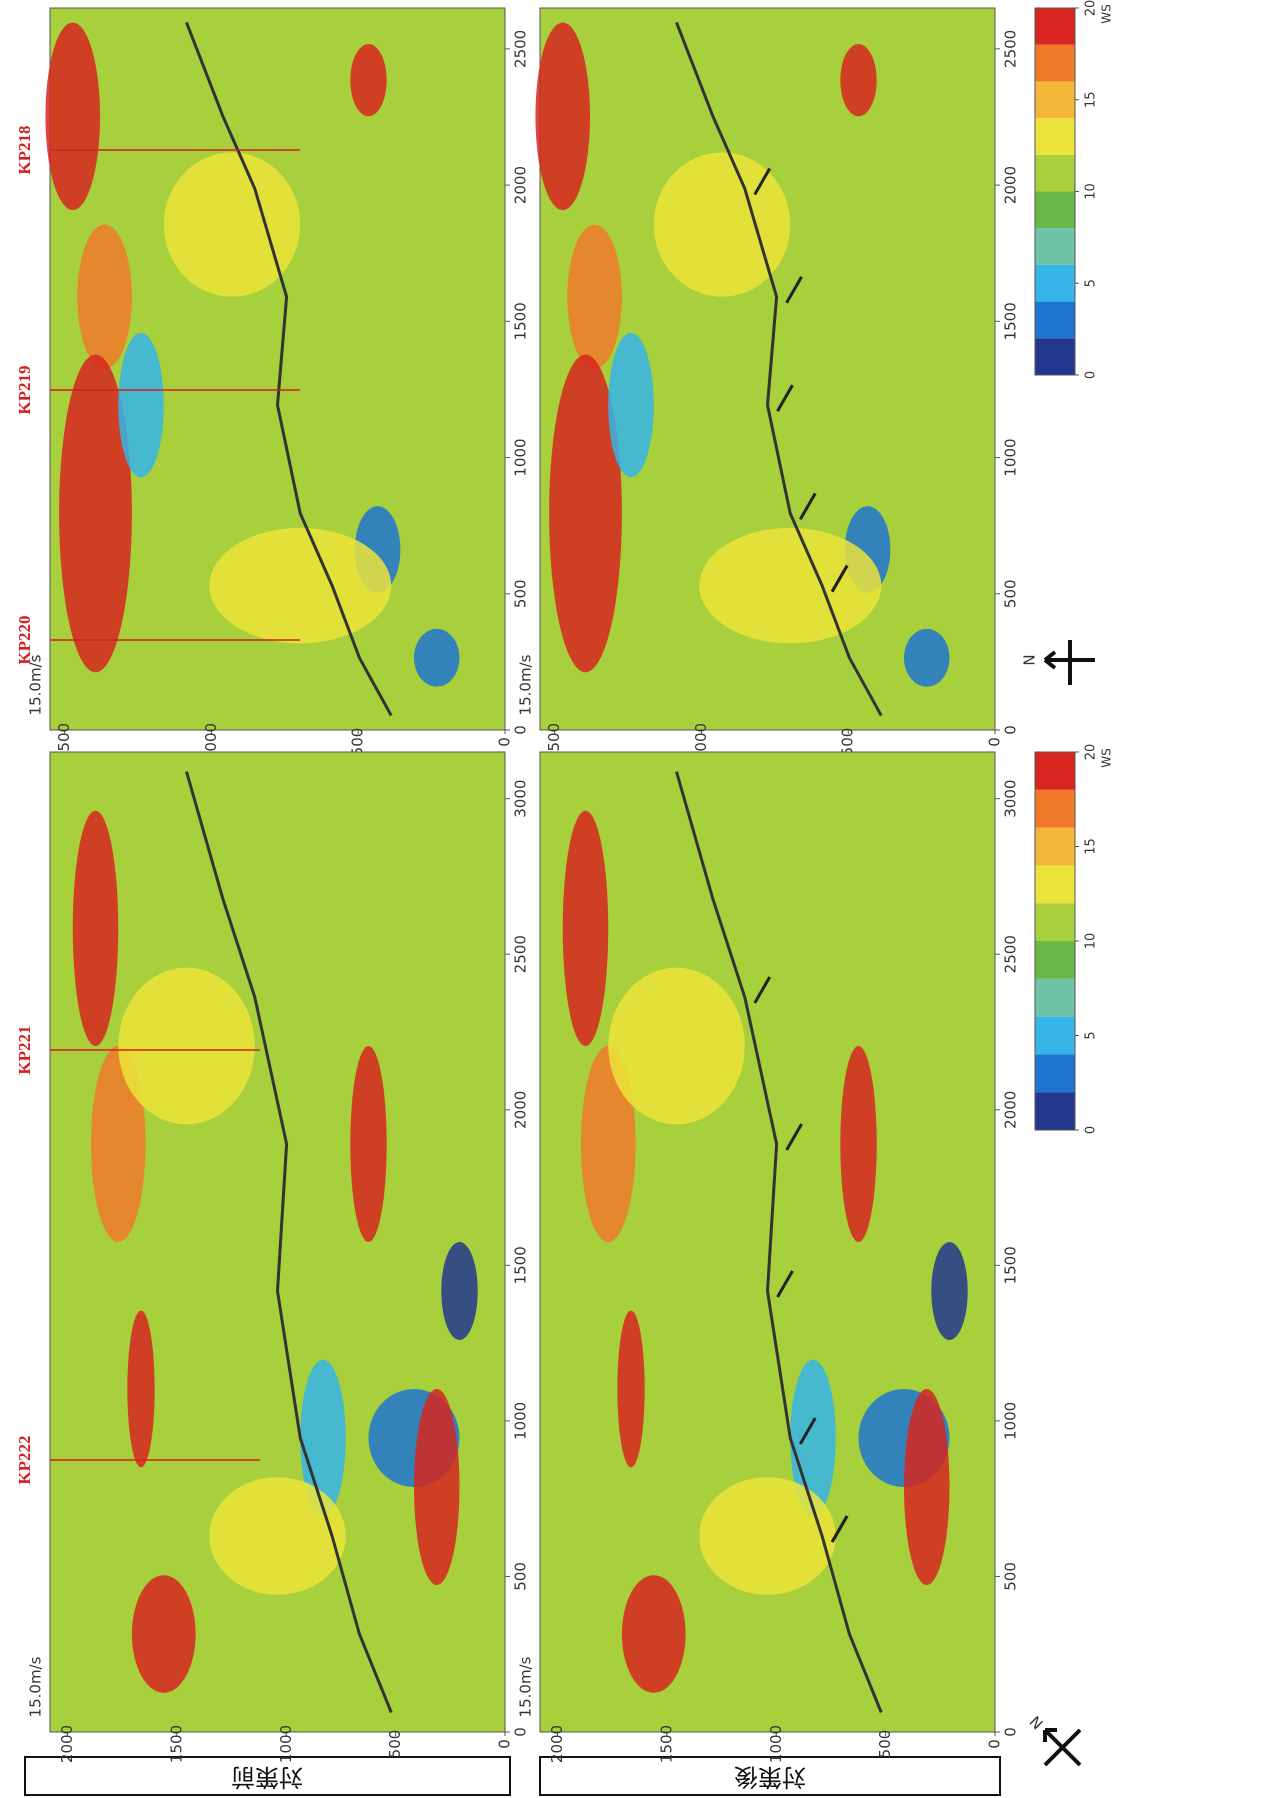  Describe the element at coordinates (24, 149) in the screenshot. I see `kp-label: KP218` at that location.